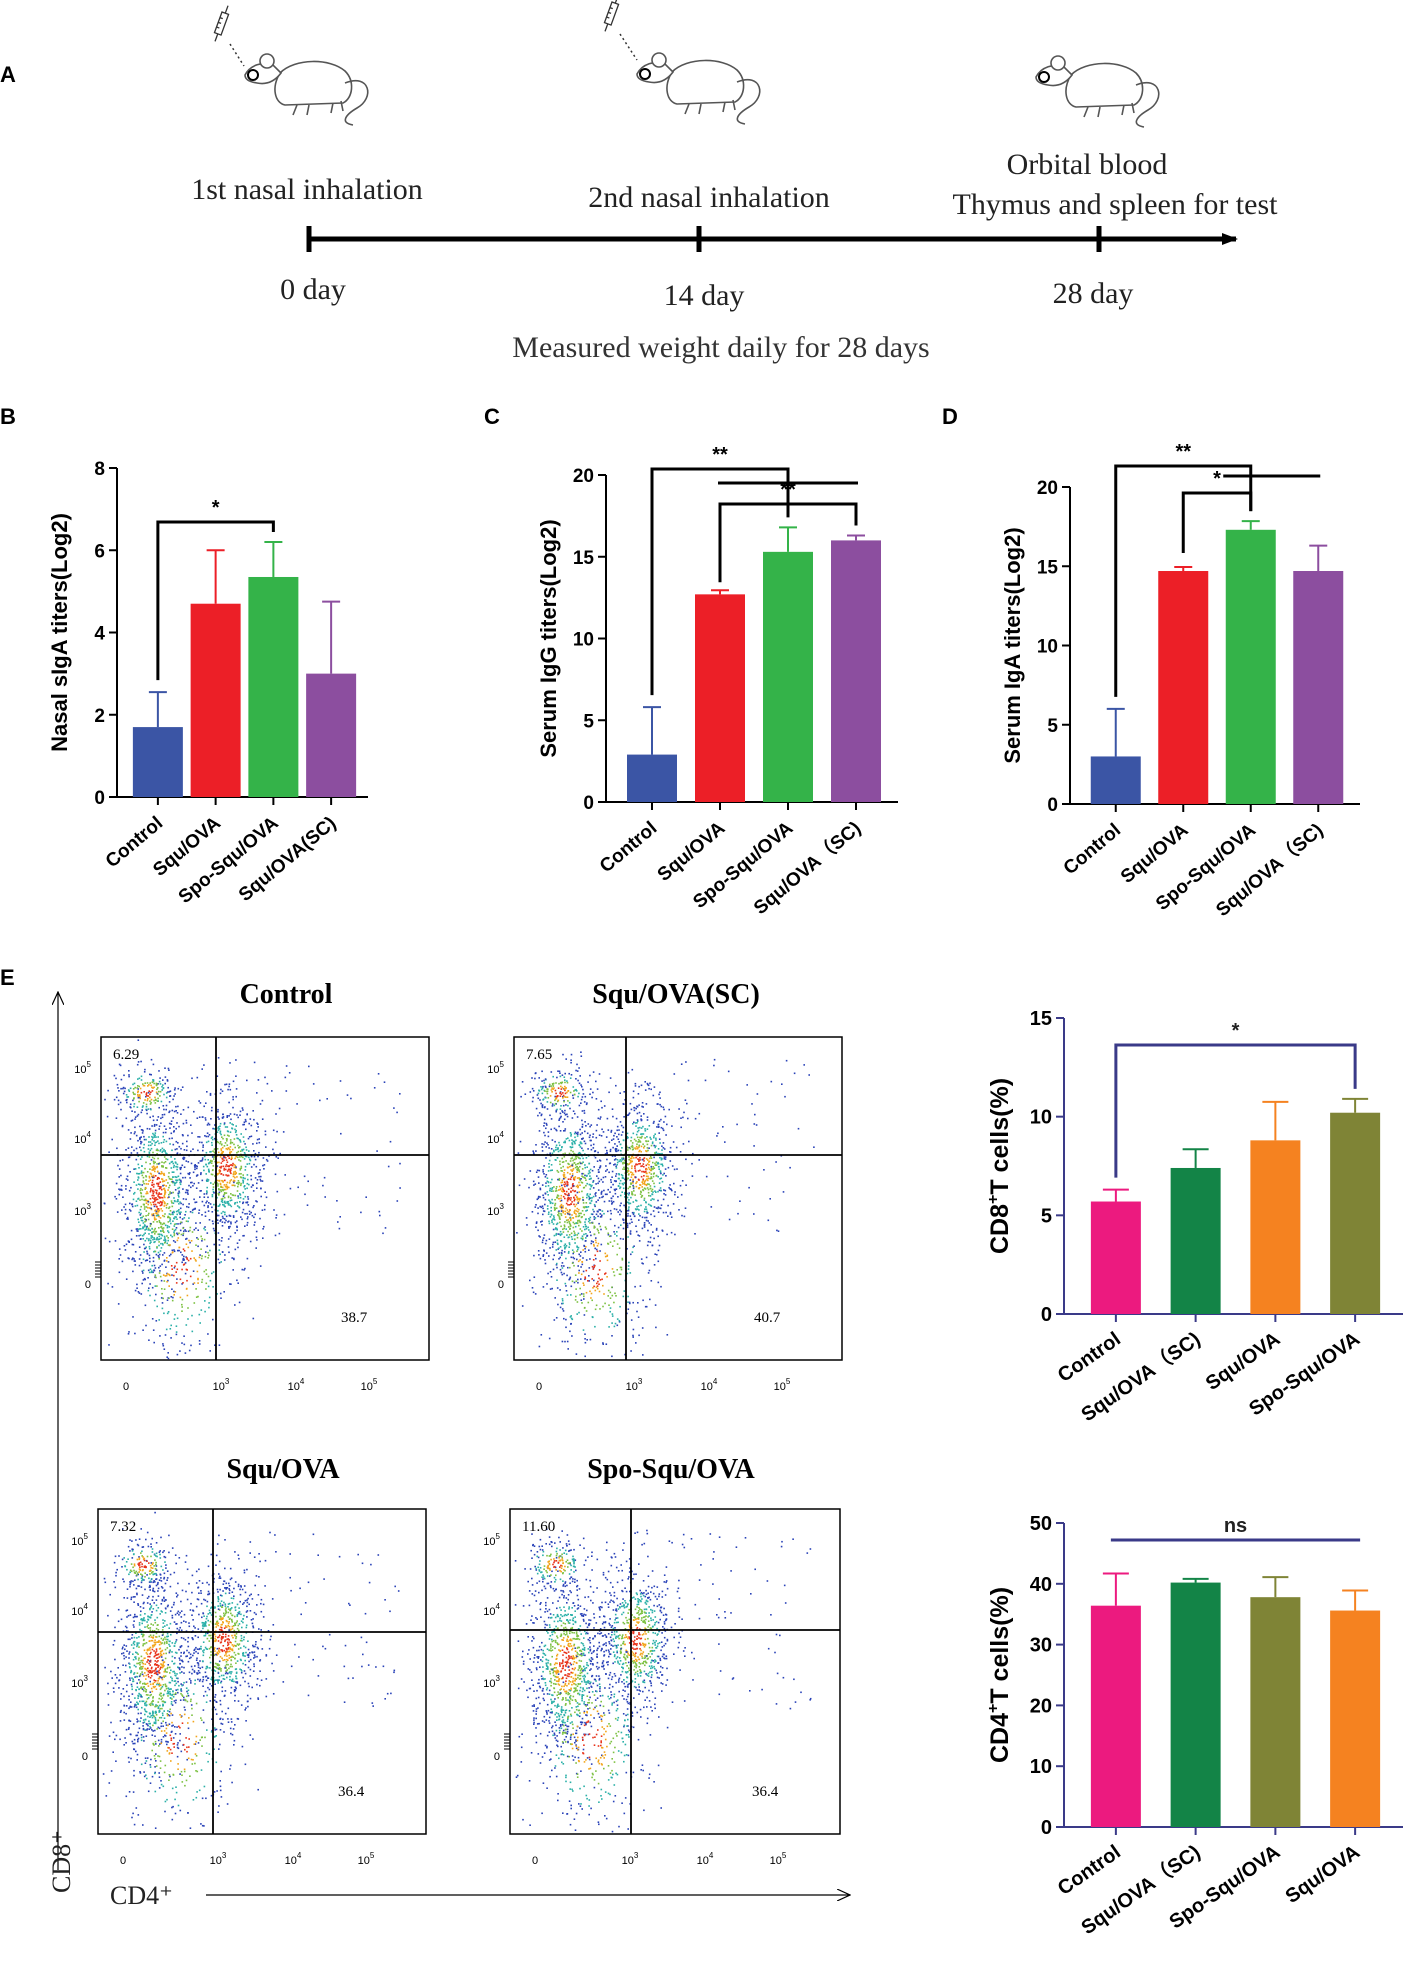 The width and height of the screenshot is (1411, 1976). Describe the element at coordinates (126, 1055) in the screenshot. I see `quadrant-upper-left-value: 6.29` at that location.